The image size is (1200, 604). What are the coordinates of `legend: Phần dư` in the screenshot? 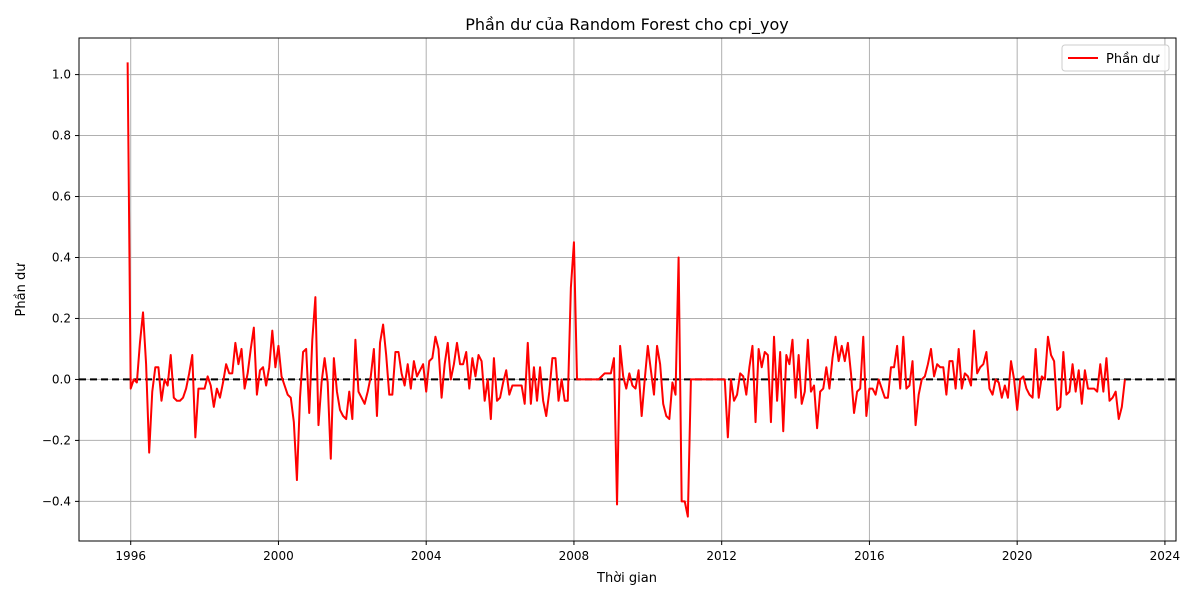 It's located at (1115, 58).